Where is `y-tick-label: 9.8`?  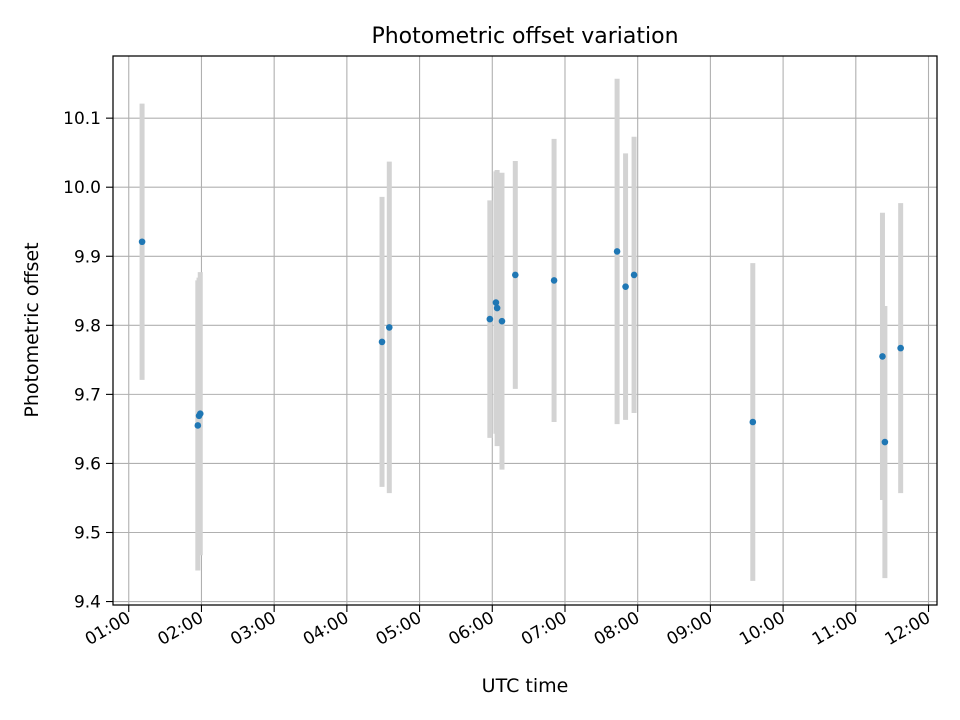 y-tick-label: 9.8 is located at coordinates (87, 326).